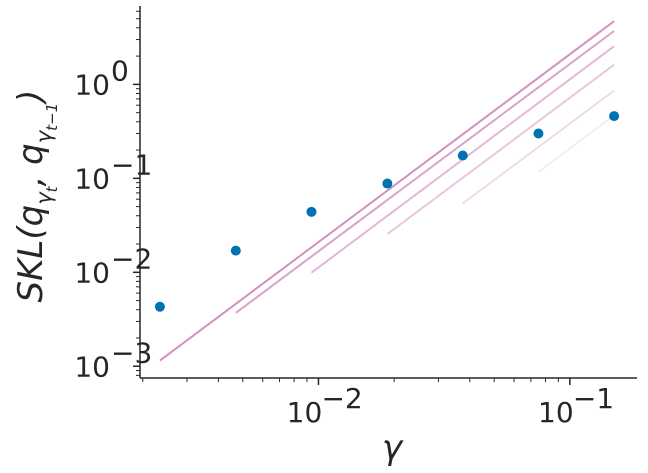 This screenshot has height=473, width=648. Describe the element at coordinates (131, 258) in the screenshot. I see `y-tick-exponent: −2` at that location.